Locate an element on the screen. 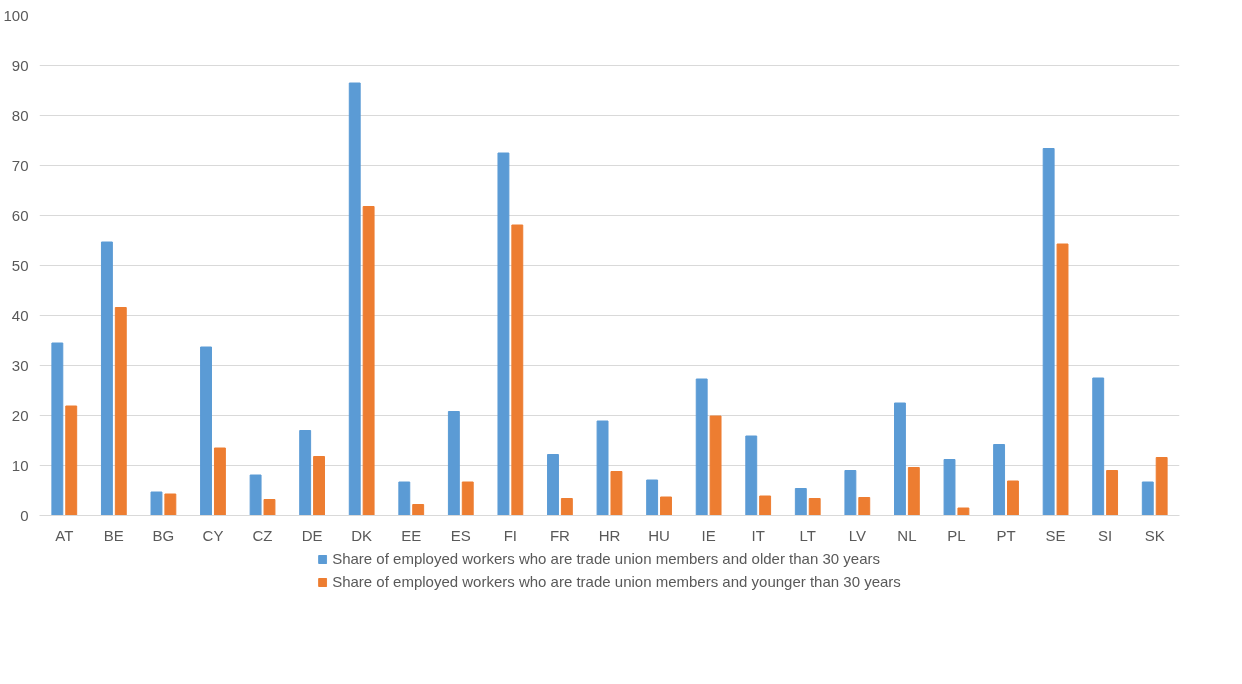 This screenshot has width=1242, height=684. x-tick-label: CZ is located at coordinates (262, 535).